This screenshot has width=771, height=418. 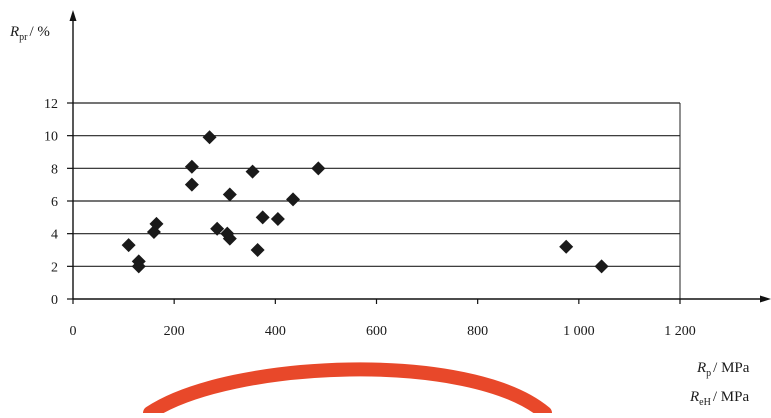 What do you see at coordinates (579, 331) in the screenshot?
I see `x-tick-label: 1 000` at bounding box center [579, 331].